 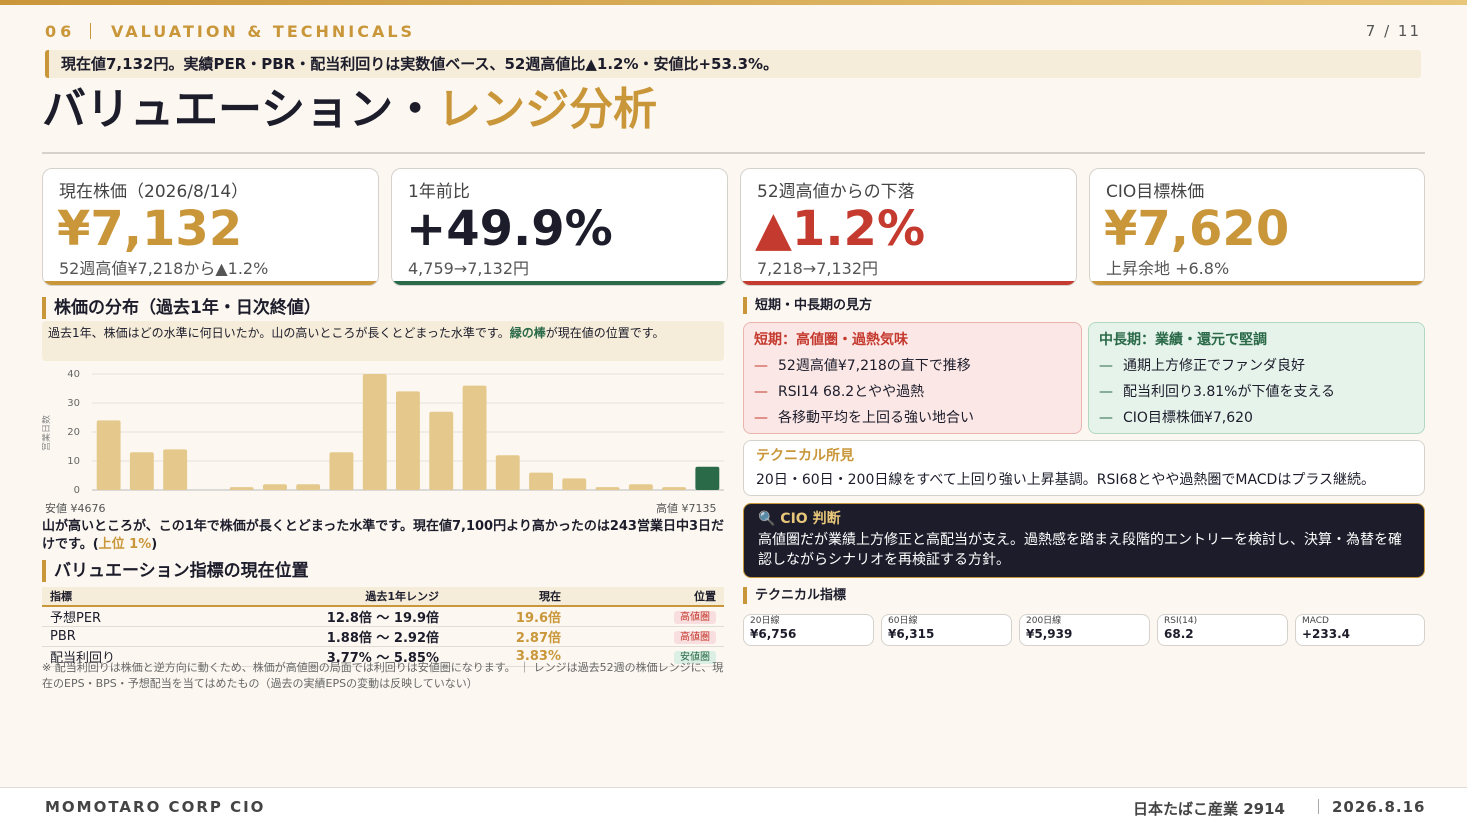 What do you see at coordinates (142, 597) in the screenshot?
I see `col-header: 指標` at bounding box center [142, 597].